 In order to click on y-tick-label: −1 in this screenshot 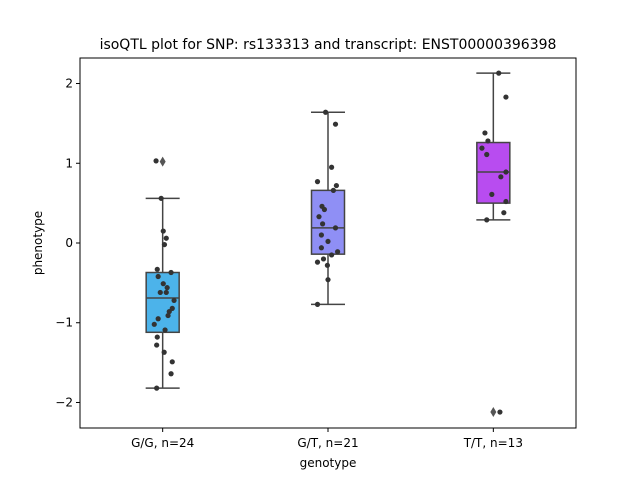, I will do `click(64, 323)`.